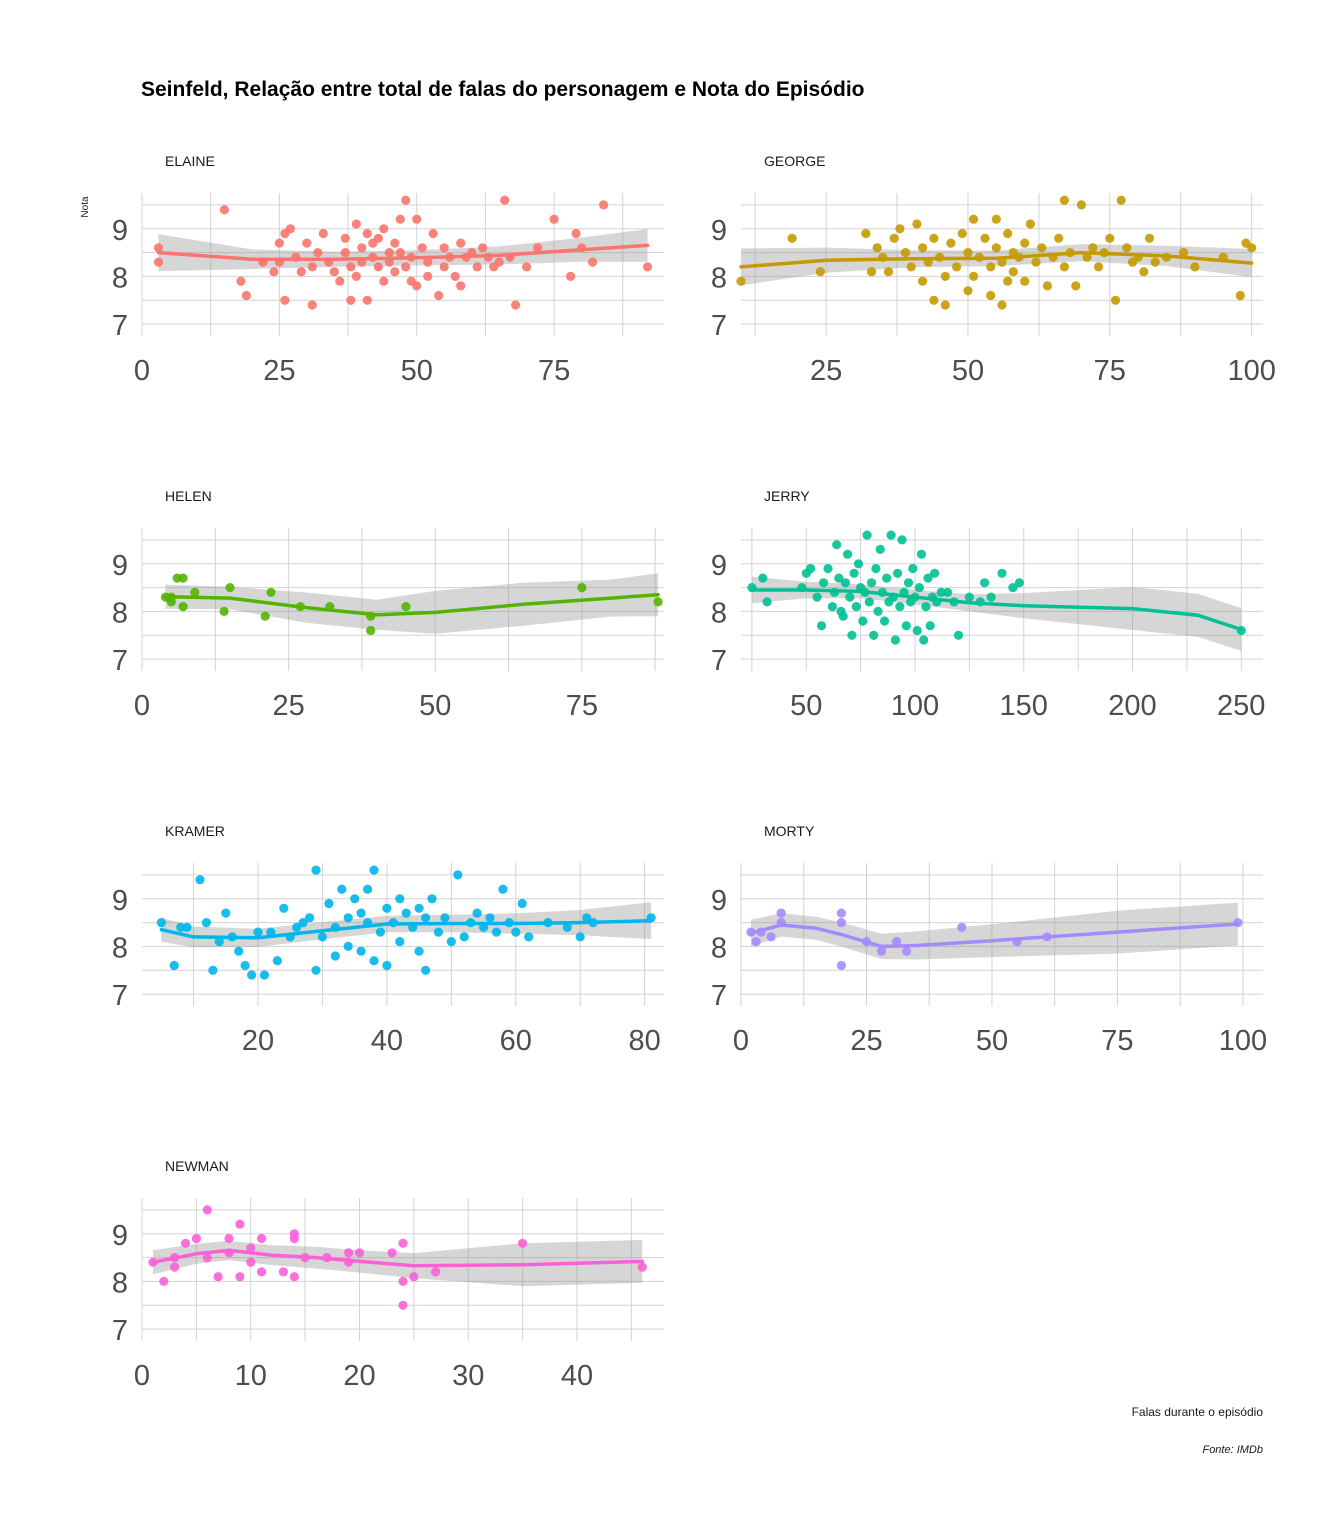  Describe the element at coordinates (397, 1257) in the screenshot. I see `points-newman` at that location.